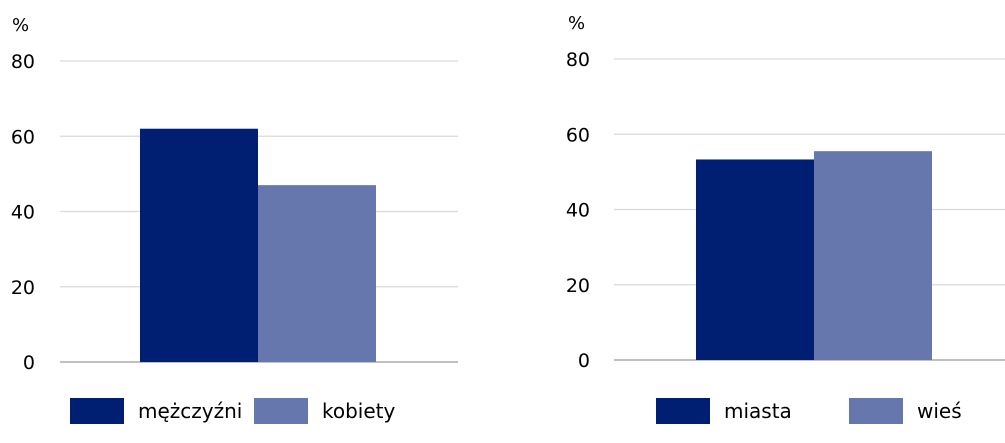  Describe the element at coordinates (755, 259) in the screenshot. I see `bar-miasta` at that location.